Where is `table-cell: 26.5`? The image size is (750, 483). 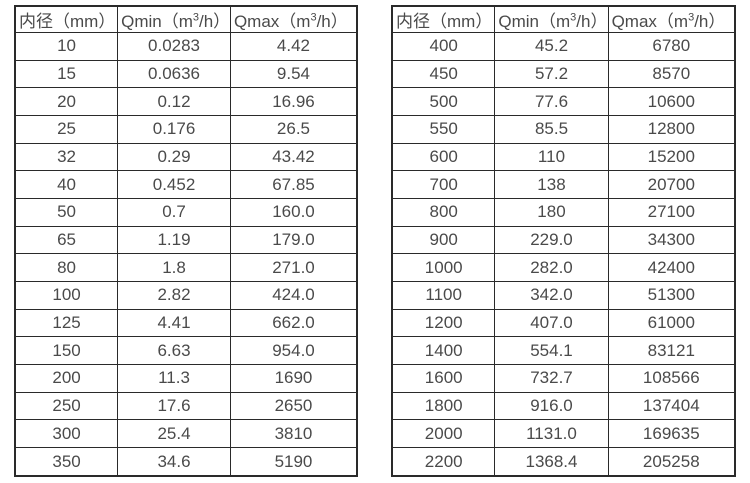 table-cell: 26.5 is located at coordinates (293, 129).